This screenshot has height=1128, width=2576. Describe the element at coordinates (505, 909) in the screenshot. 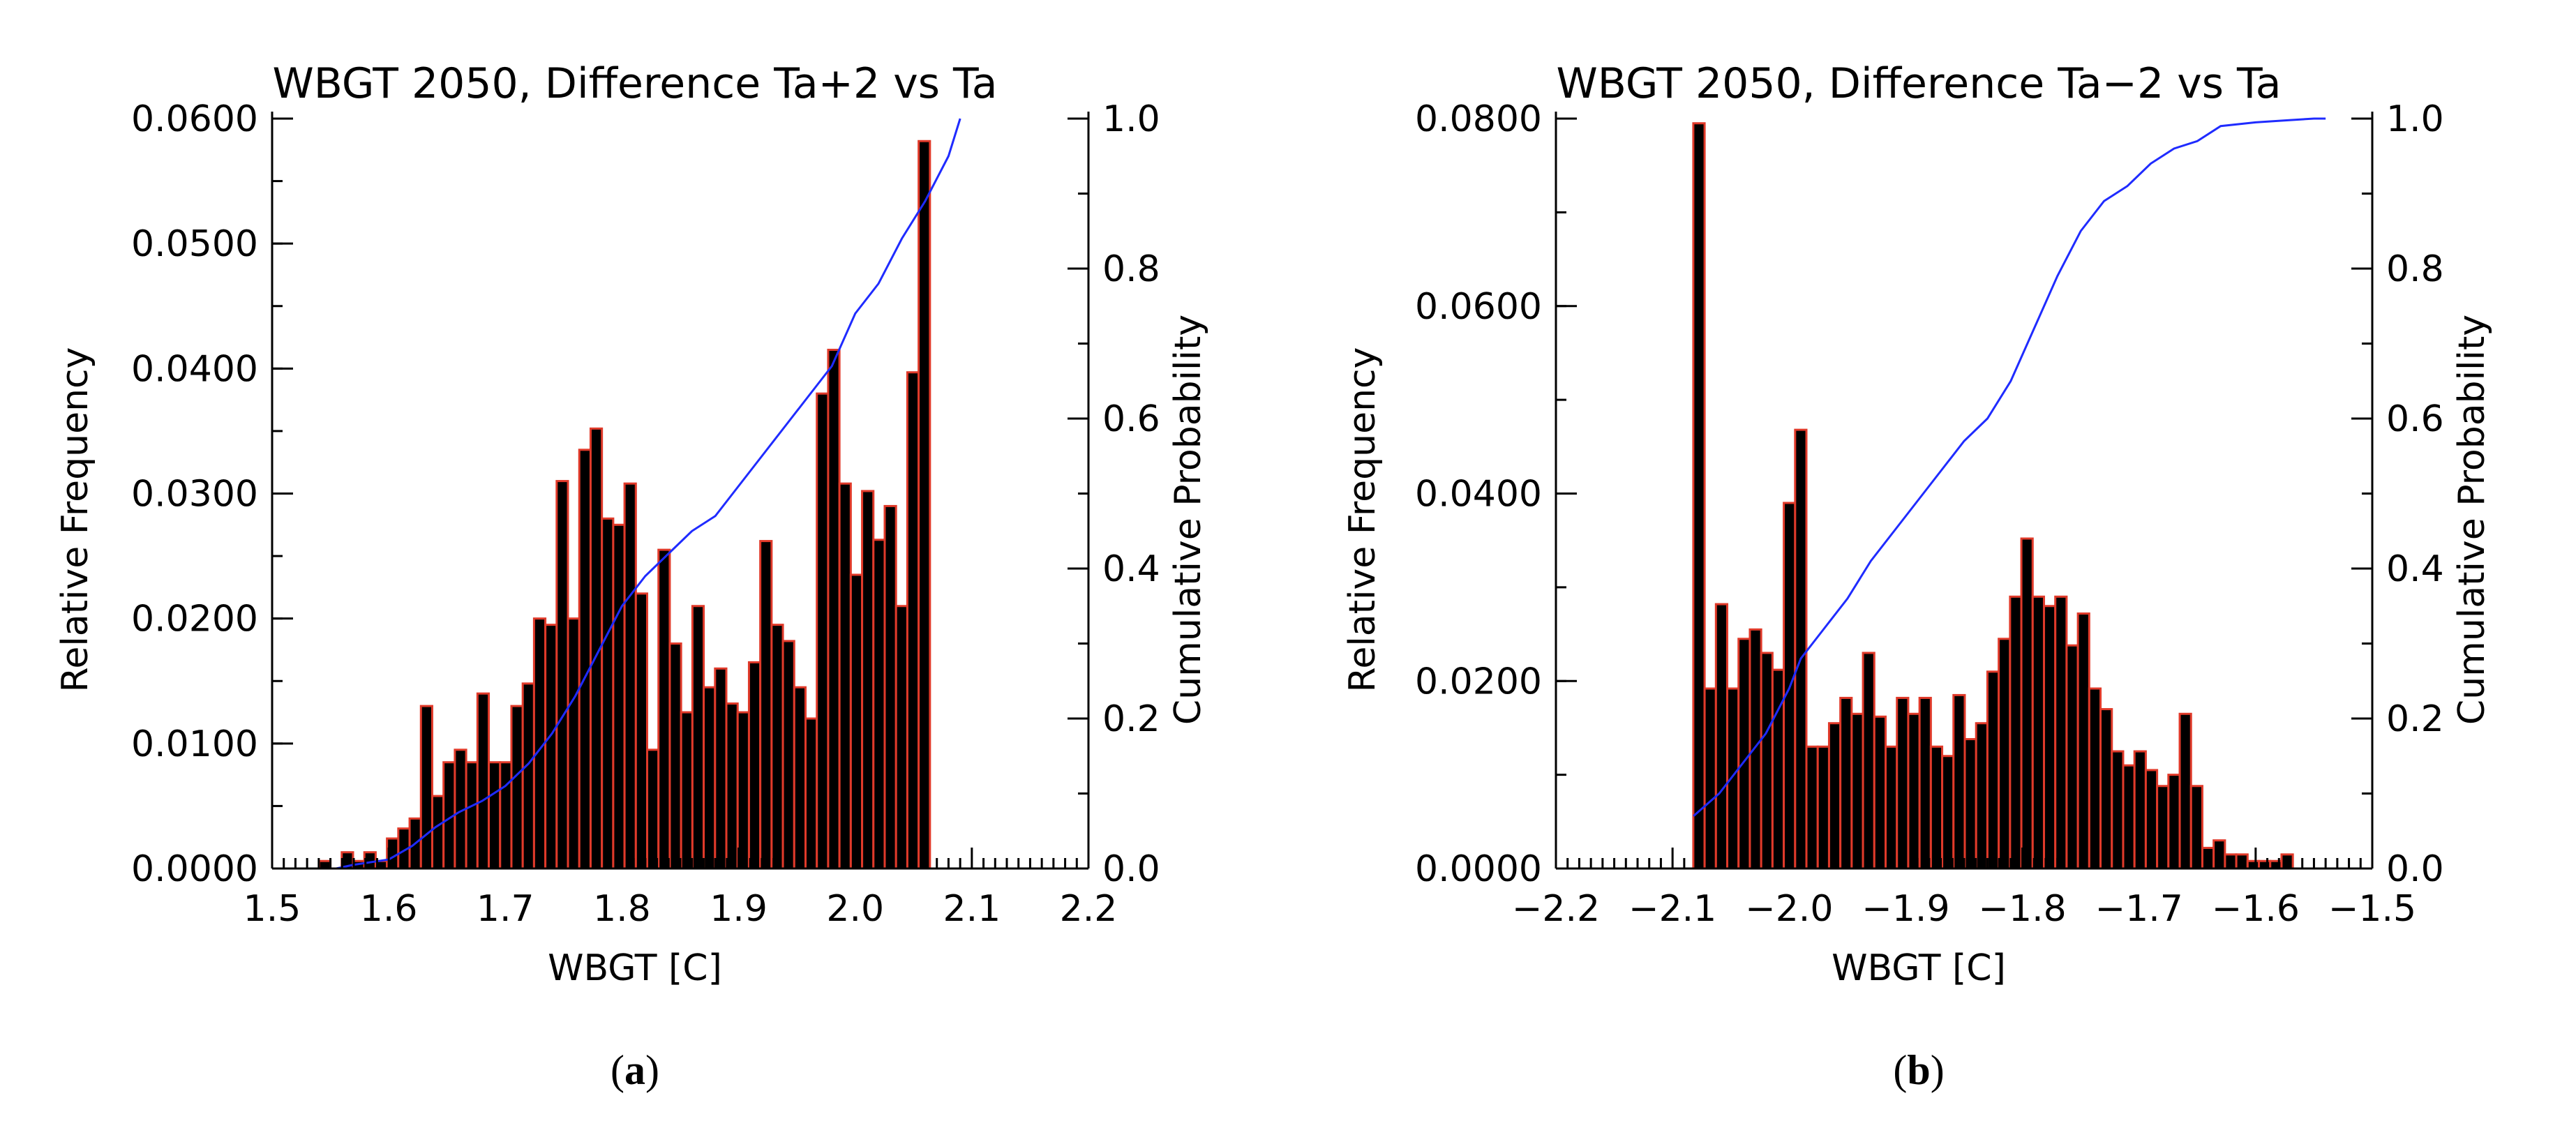

I see `x-tick-label: 1.7` at that location.